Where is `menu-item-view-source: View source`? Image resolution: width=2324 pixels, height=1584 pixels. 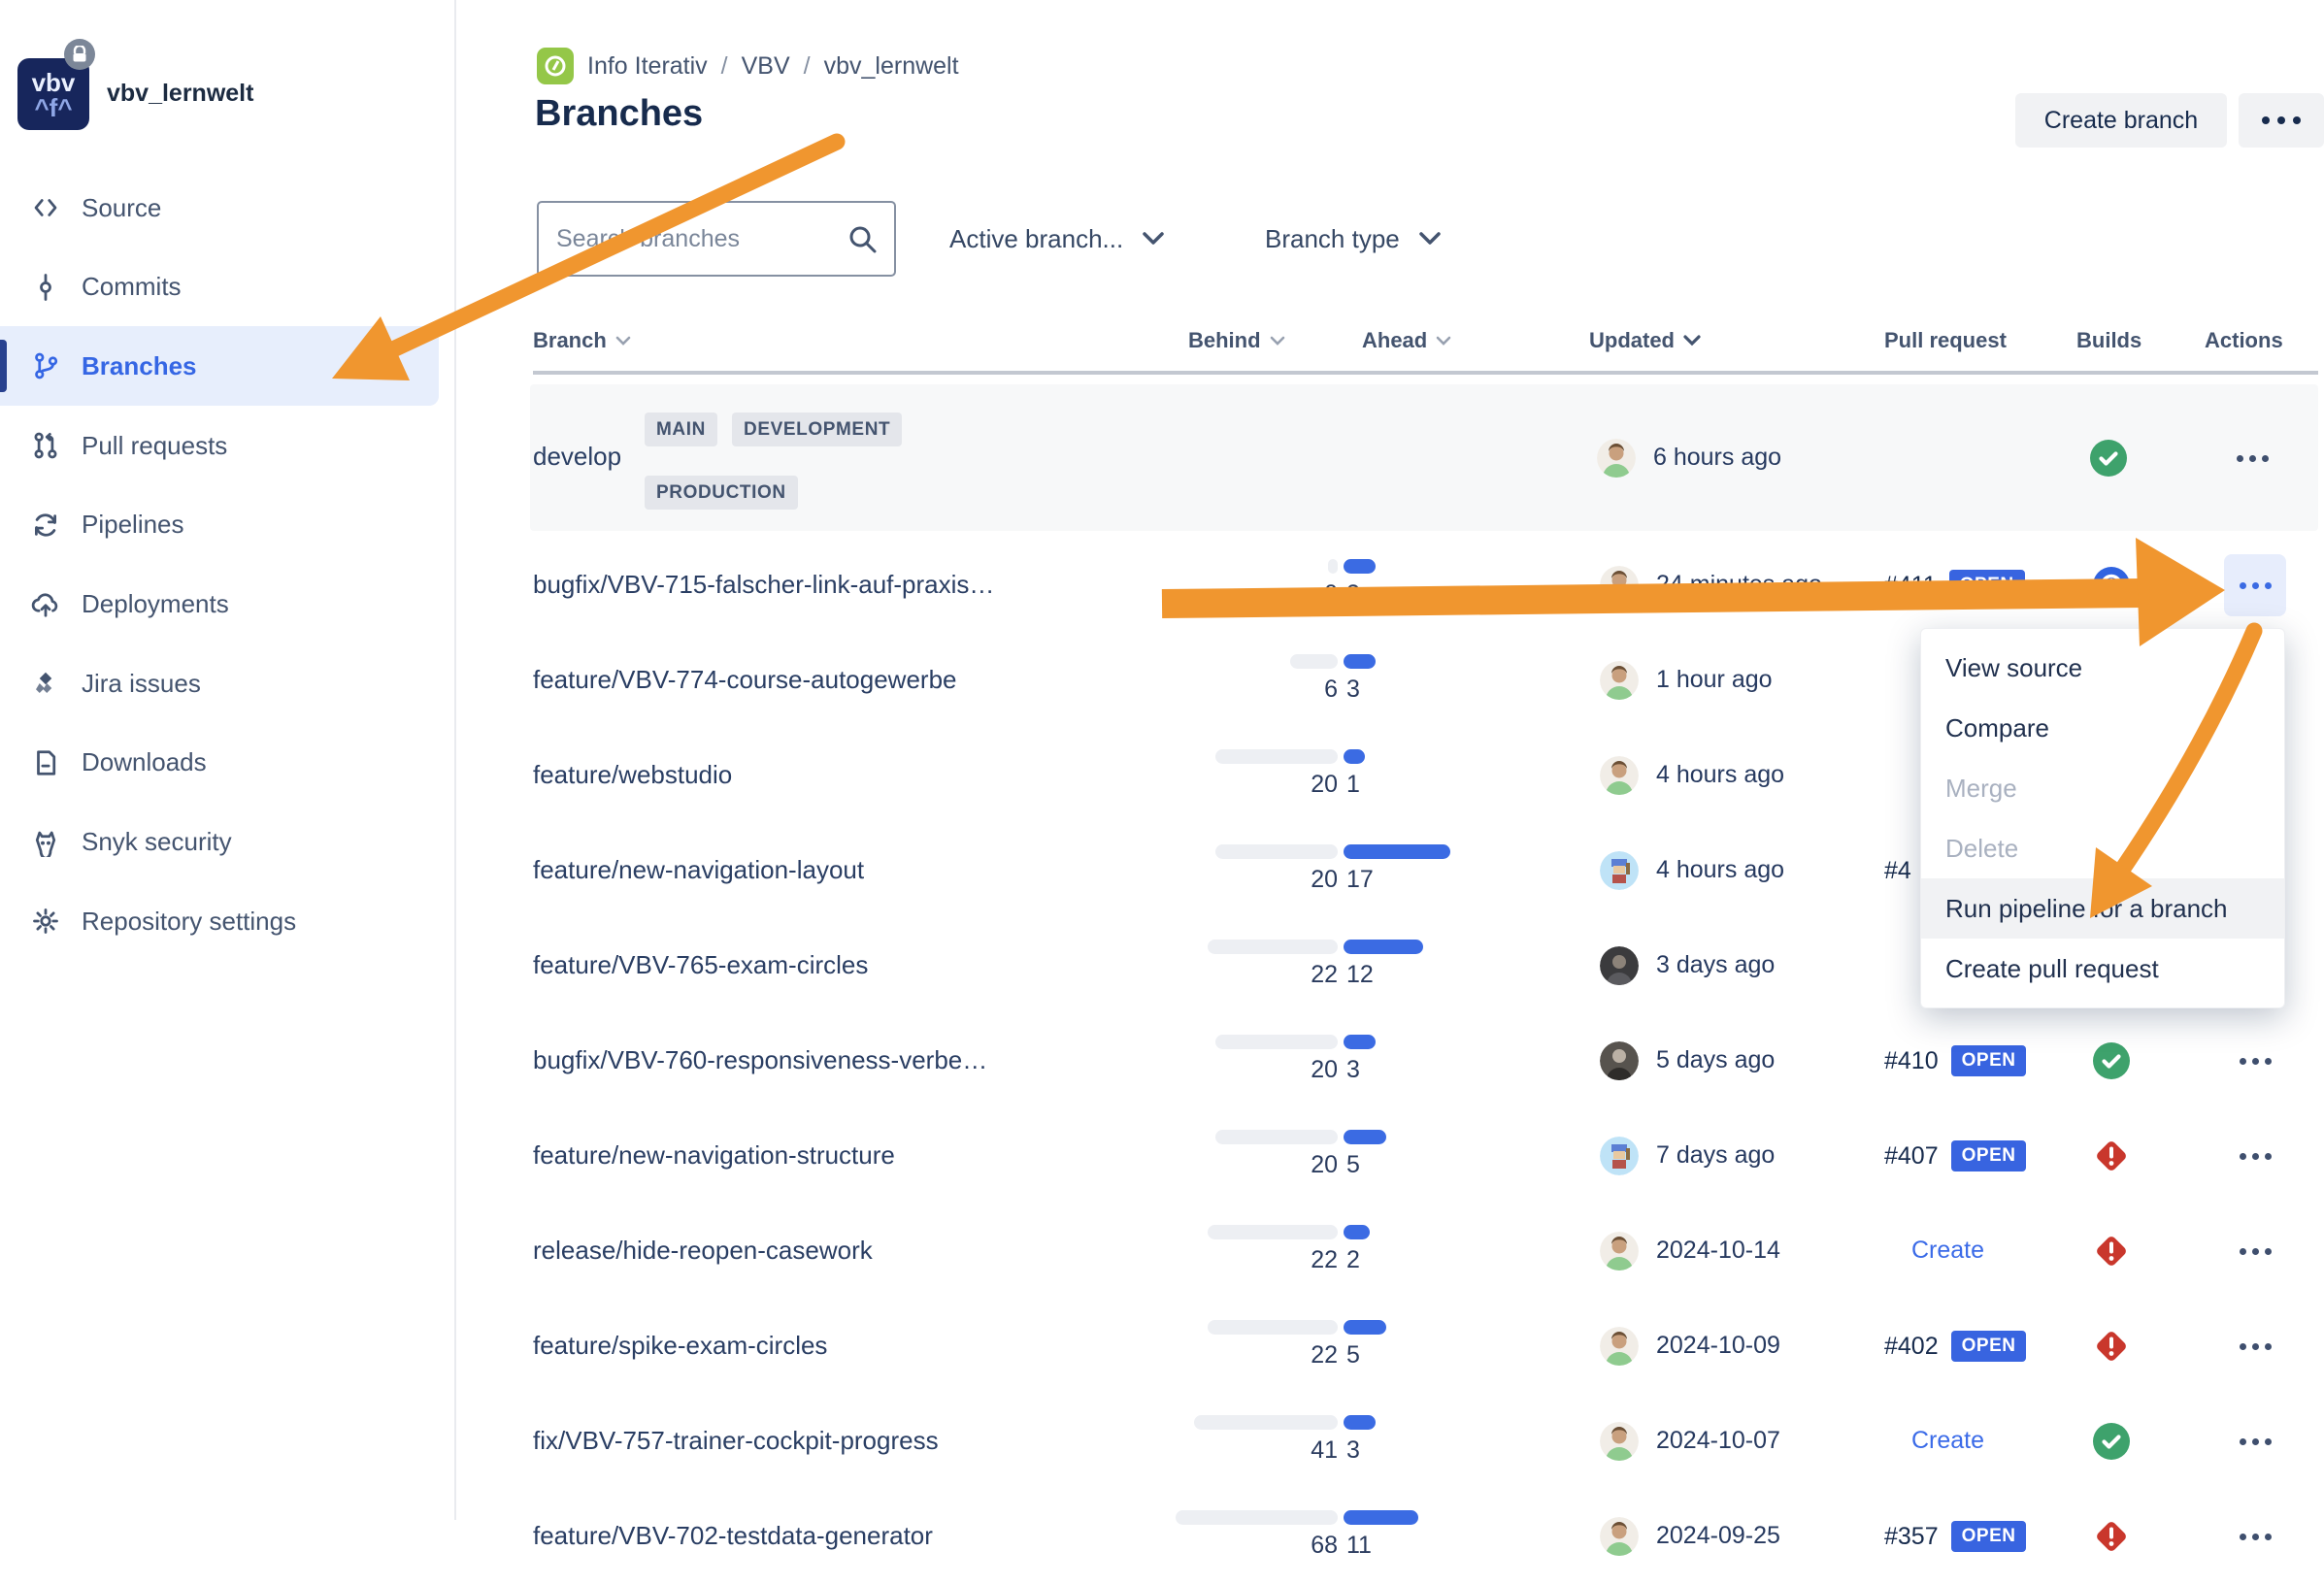
menu-item-view-source: View source is located at coordinates (2014, 667).